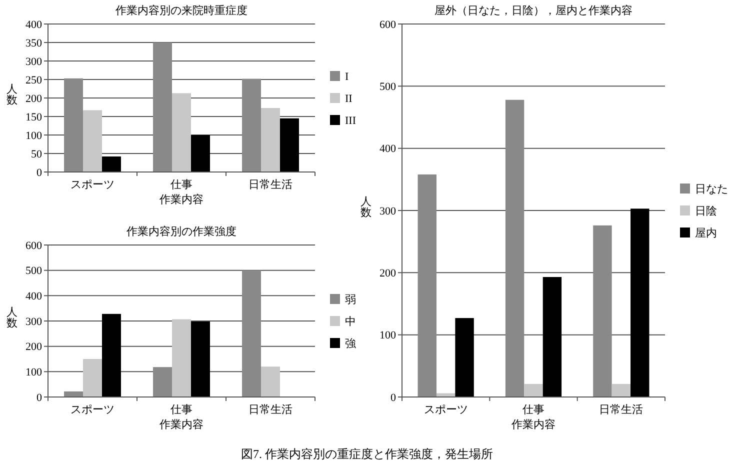  I want to click on chart-title: 作業内容別の作業強度, so click(181, 231).